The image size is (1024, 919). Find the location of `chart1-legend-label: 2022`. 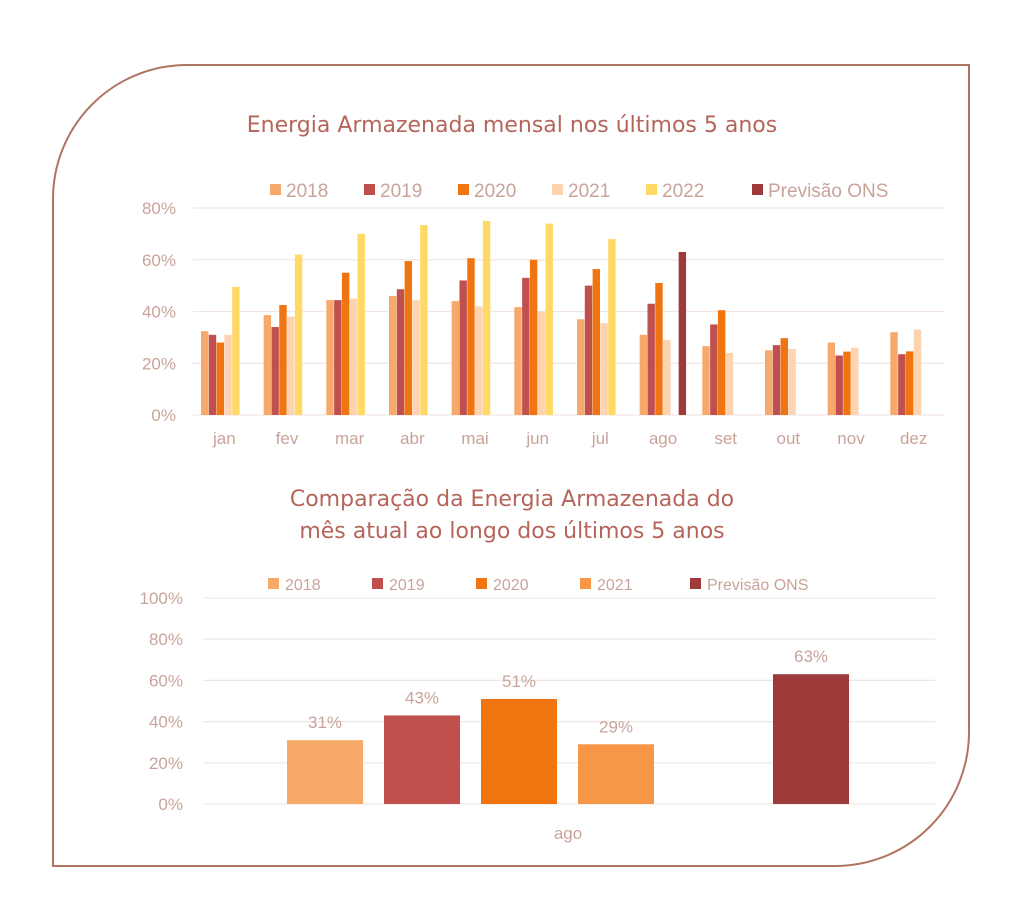

chart1-legend-label: 2022 is located at coordinates (683, 191).